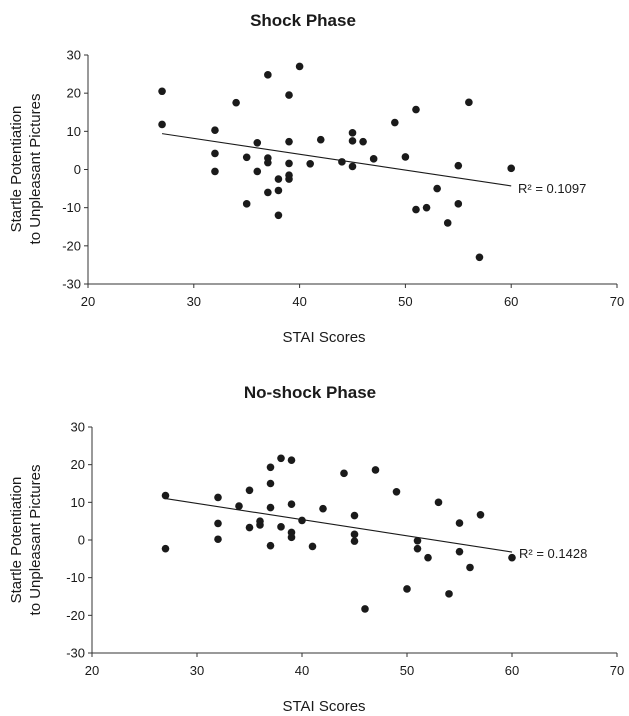 The image size is (629, 716). Describe the element at coordinates (617, 301) in the screenshot. I see `x-tick-label: 70` at that location.